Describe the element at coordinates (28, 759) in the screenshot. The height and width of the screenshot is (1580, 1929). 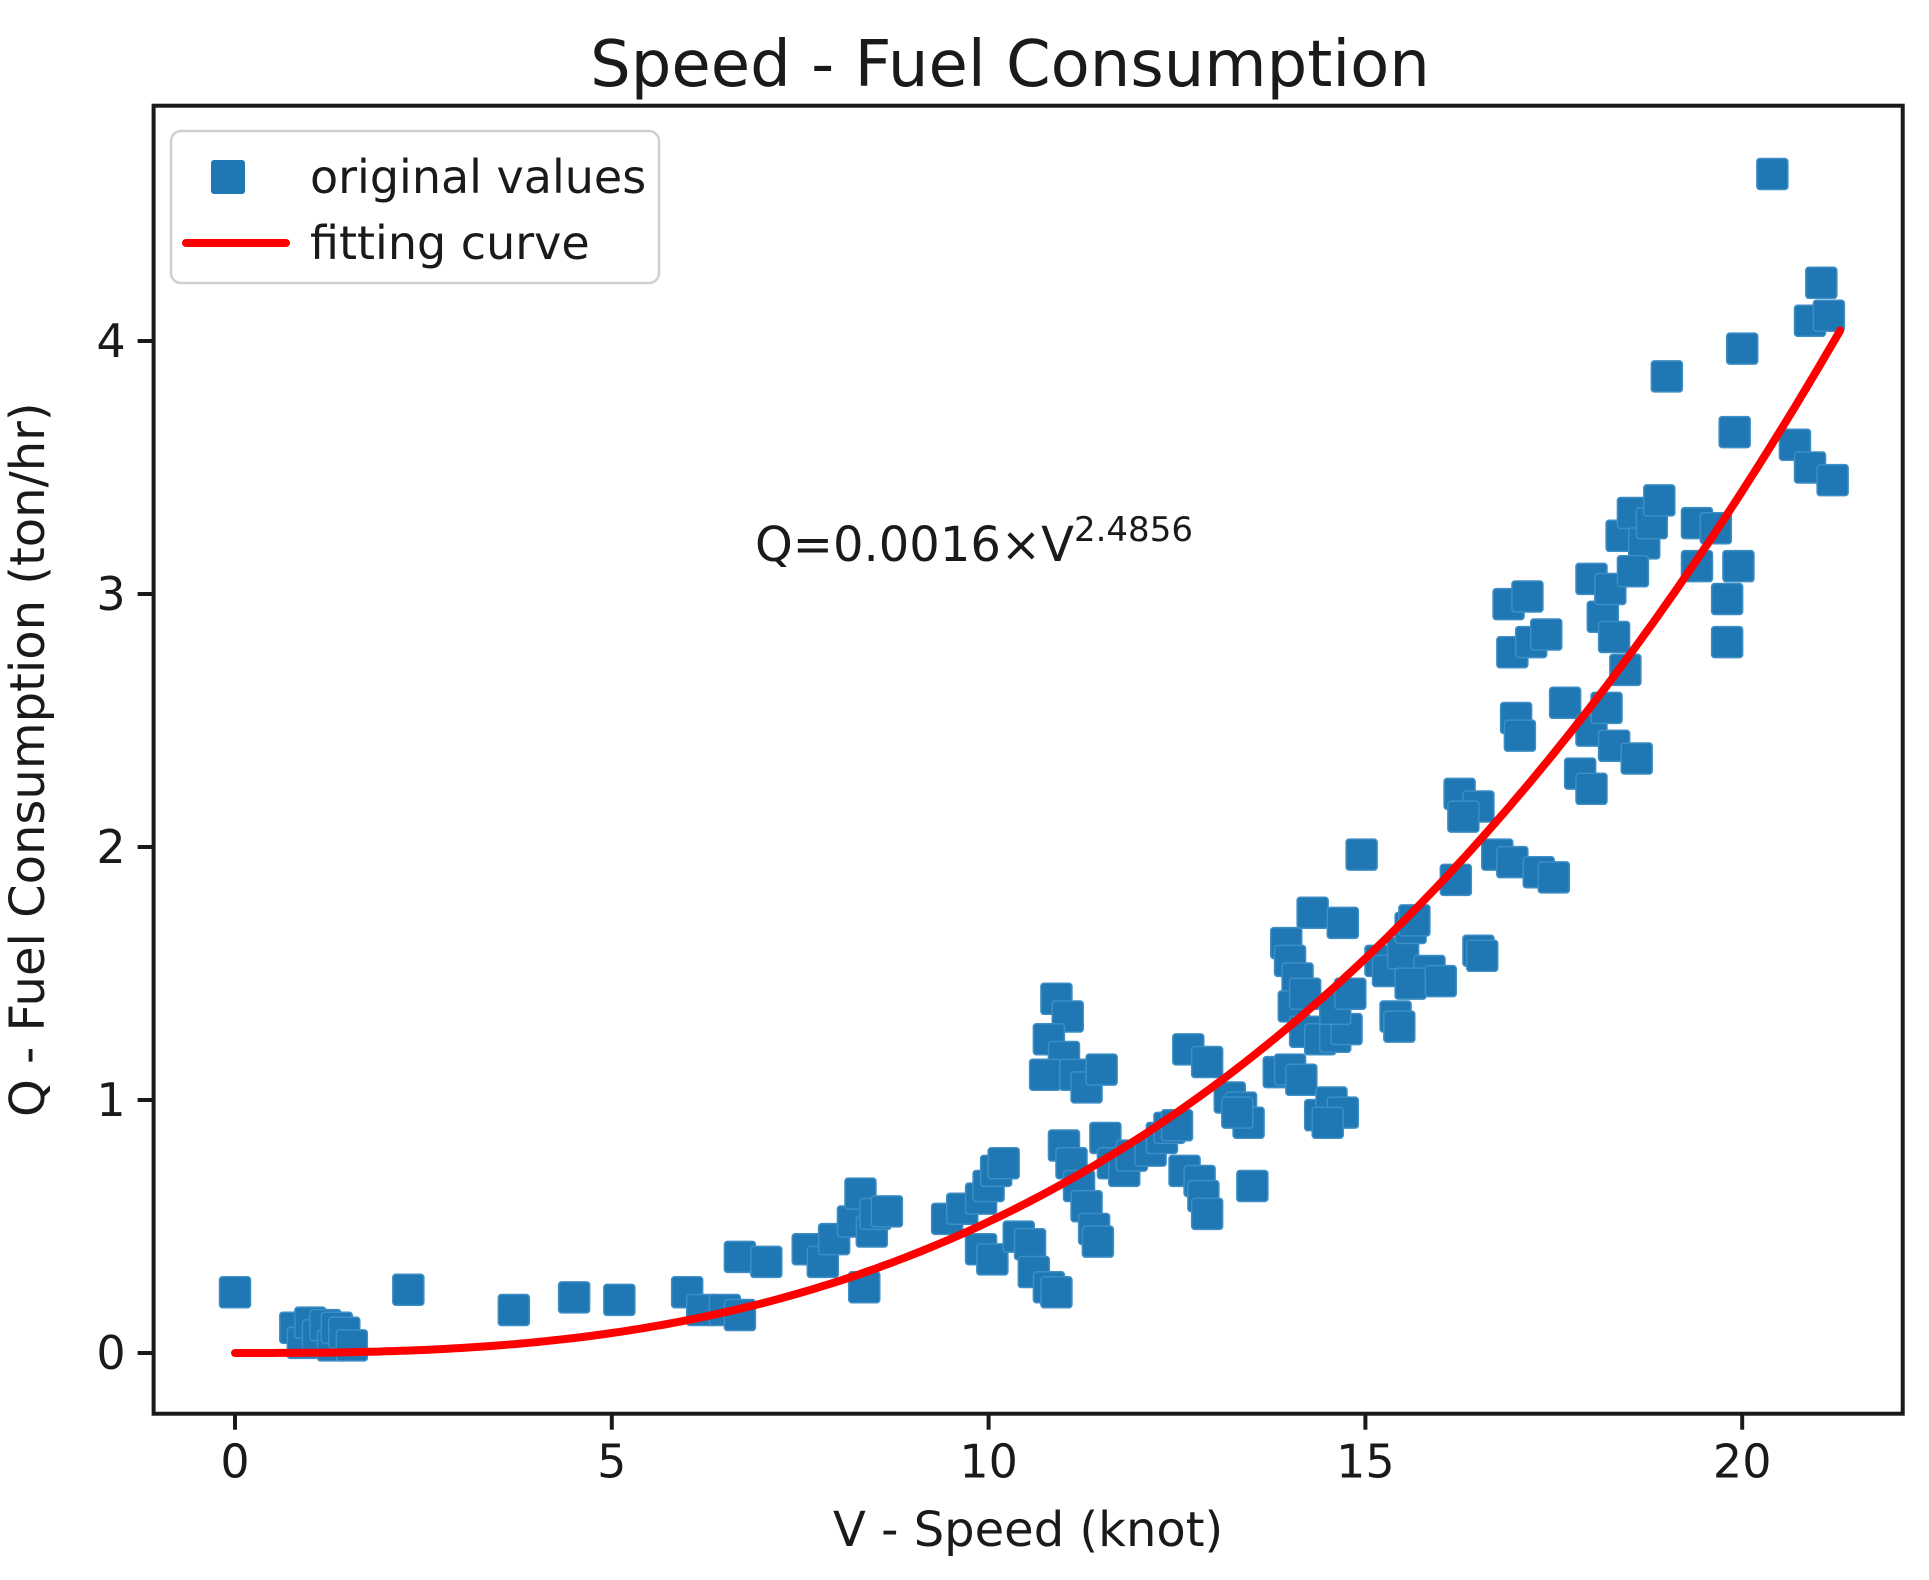
I see `y-axis-label: Q - Fuel Consumption (ton/hr)` at that location.